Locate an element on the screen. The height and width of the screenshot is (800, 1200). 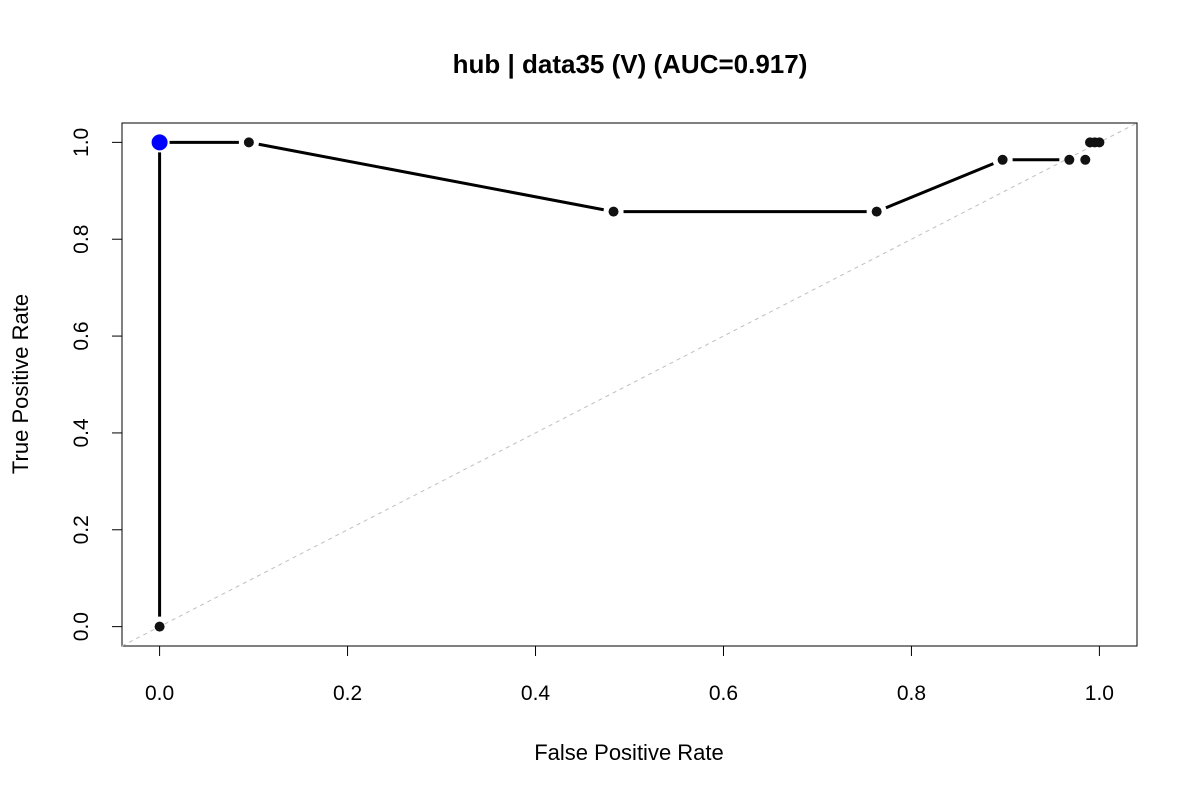
y-tick-label: 0.8 is located at coordinates (81, 239).